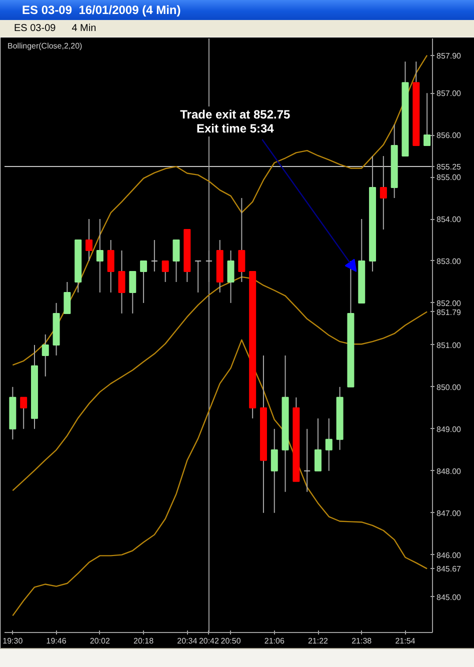  I want to click on x-tick-label: 21:22, so click(318, 641).